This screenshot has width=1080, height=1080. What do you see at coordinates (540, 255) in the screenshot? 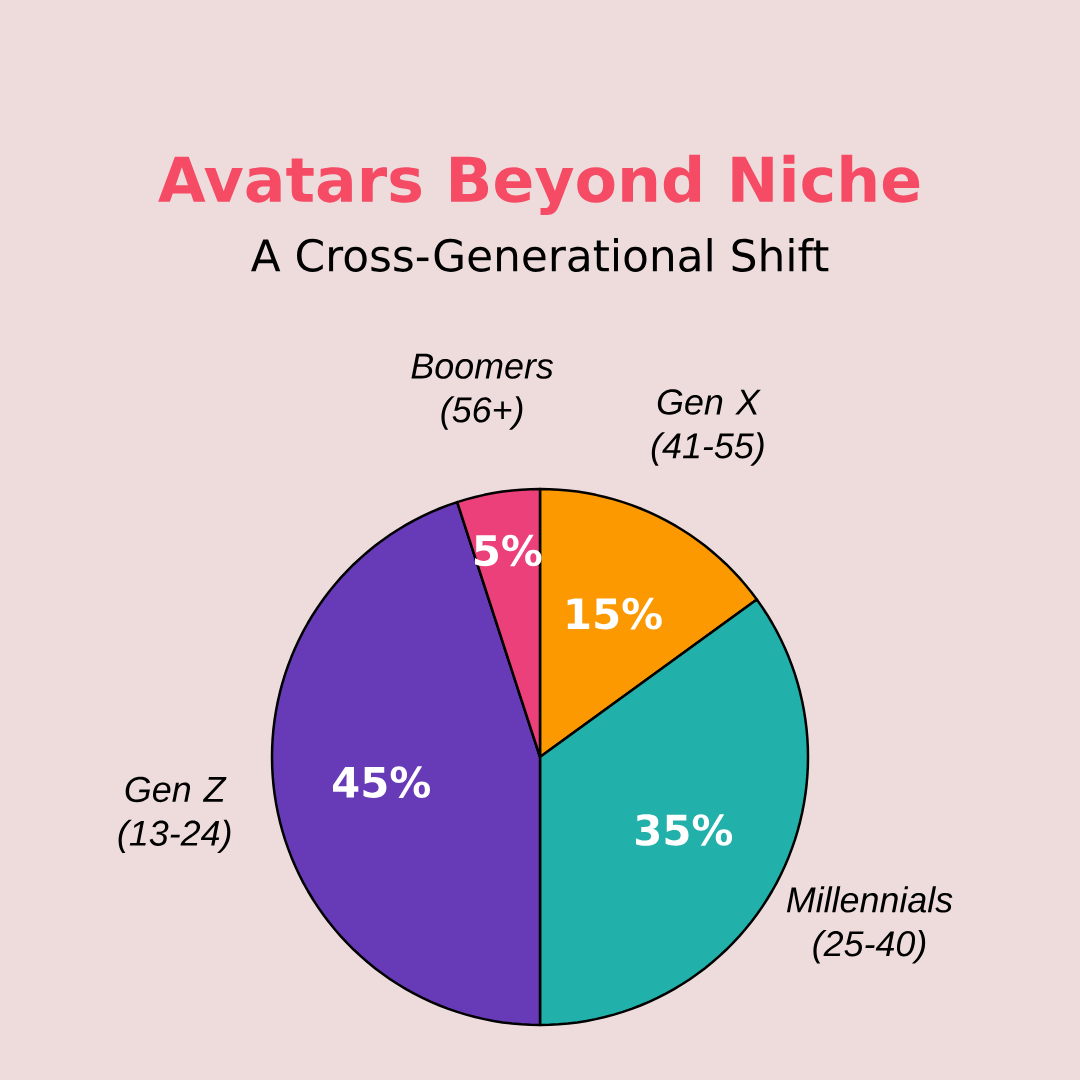
I see `chart-subtitle: A Cross-Generational Shift` at bounding box center [540, 255].